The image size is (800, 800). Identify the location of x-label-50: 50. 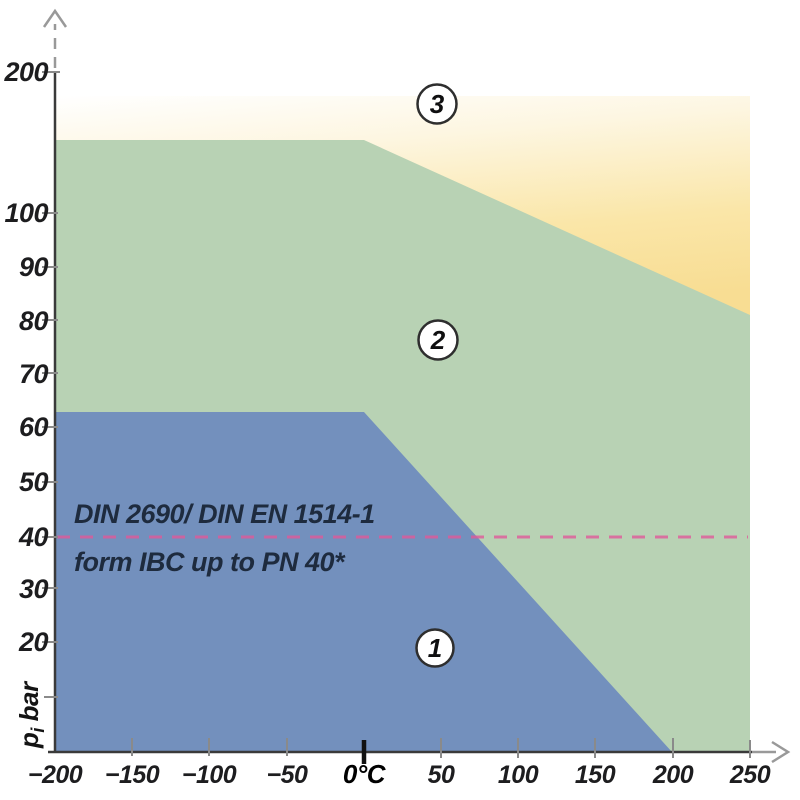
(441, 775).